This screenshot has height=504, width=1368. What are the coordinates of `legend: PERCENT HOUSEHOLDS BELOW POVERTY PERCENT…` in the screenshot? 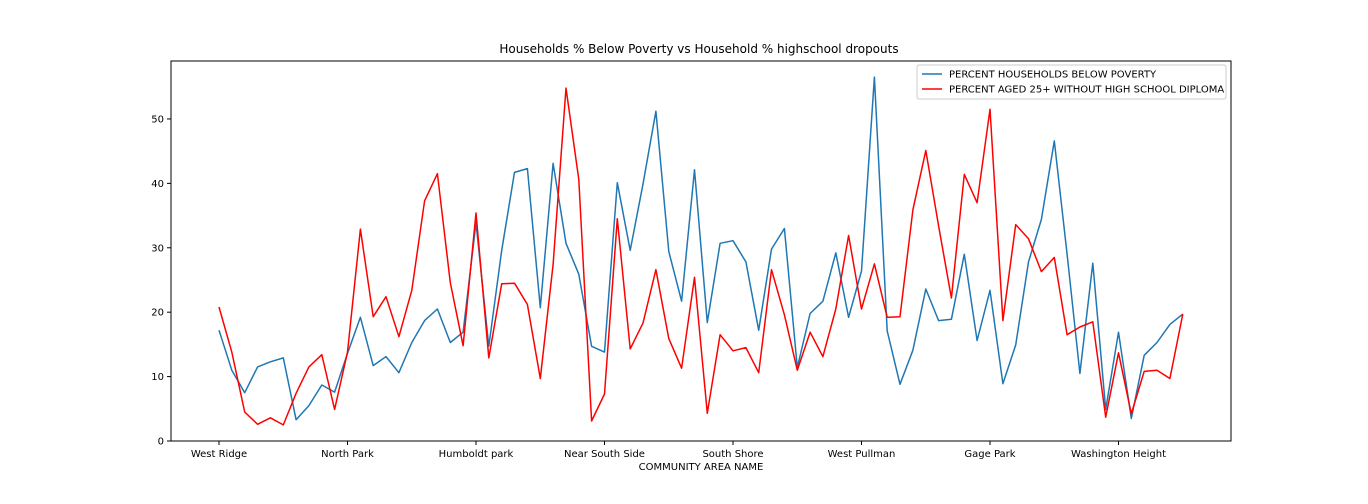 It's located at (1071, 82).